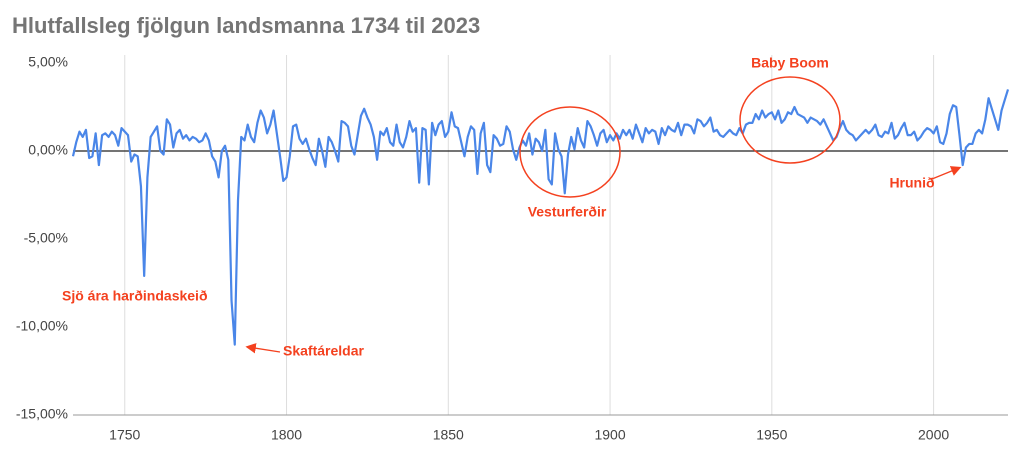  Describe the element at coordinates (323, 351) in the screenshot. I see `annotation: Skaftáreldar` at that location.